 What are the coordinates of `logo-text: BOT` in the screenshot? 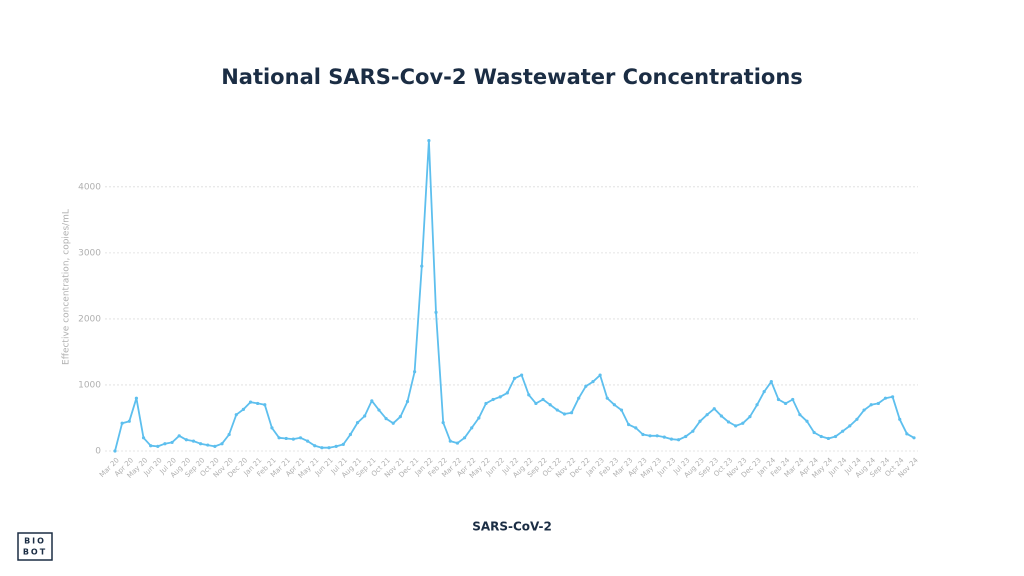 It's located at (35, 552).